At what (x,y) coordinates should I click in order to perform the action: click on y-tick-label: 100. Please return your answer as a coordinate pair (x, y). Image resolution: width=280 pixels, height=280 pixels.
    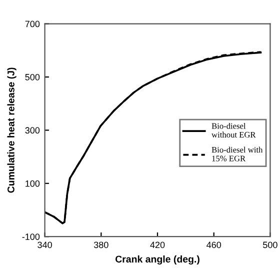
    Looking at the image, I should click on (33, 183).